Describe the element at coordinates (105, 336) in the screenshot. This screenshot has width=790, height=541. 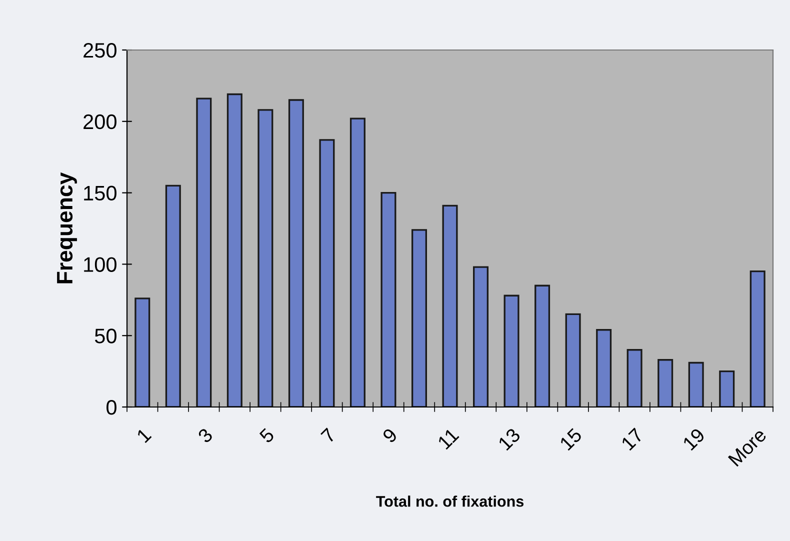
I see `y-tick-label: 50` at that location.